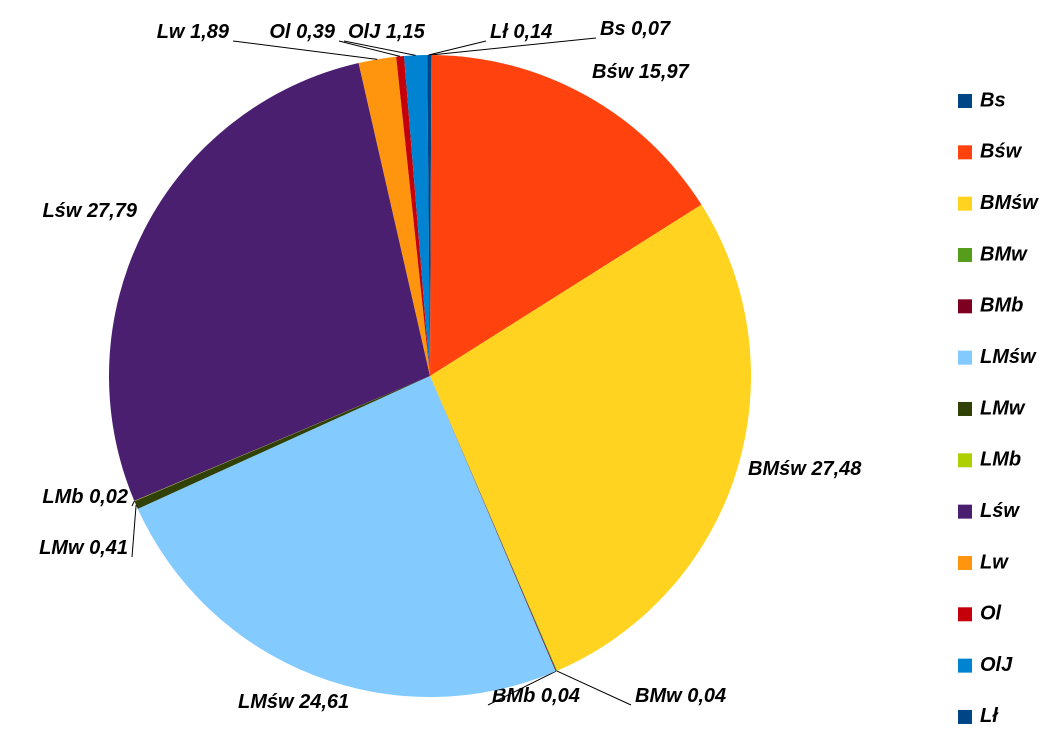 The image size is (1058, 731). Describe the element at coordinates (1003, 408) in the screenshot. I see `legend-label: LMw` at that location.